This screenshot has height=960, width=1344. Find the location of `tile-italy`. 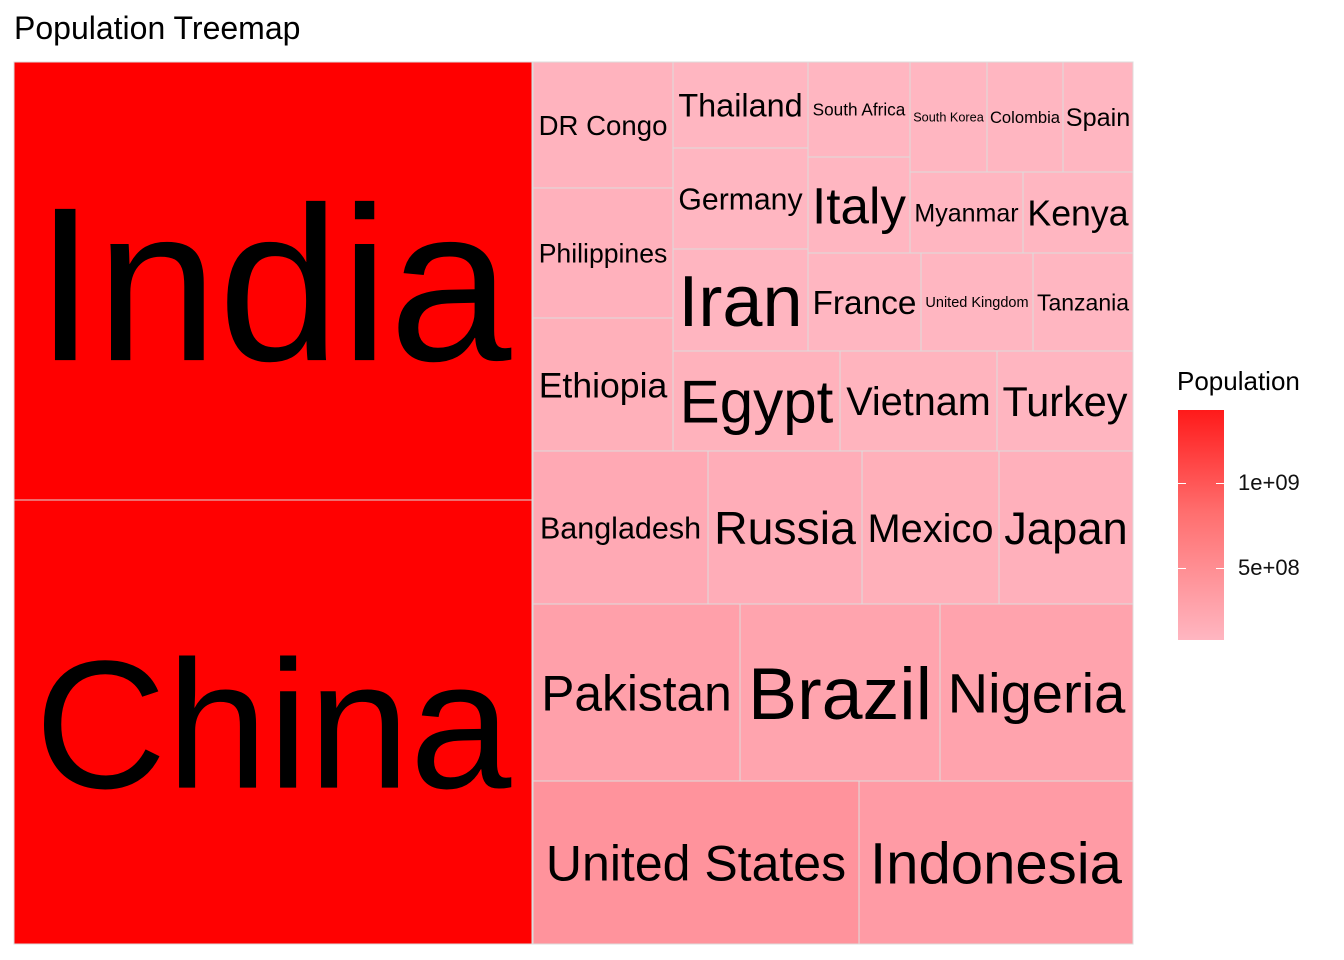

tile-italy is located at coordinates (859, 205).